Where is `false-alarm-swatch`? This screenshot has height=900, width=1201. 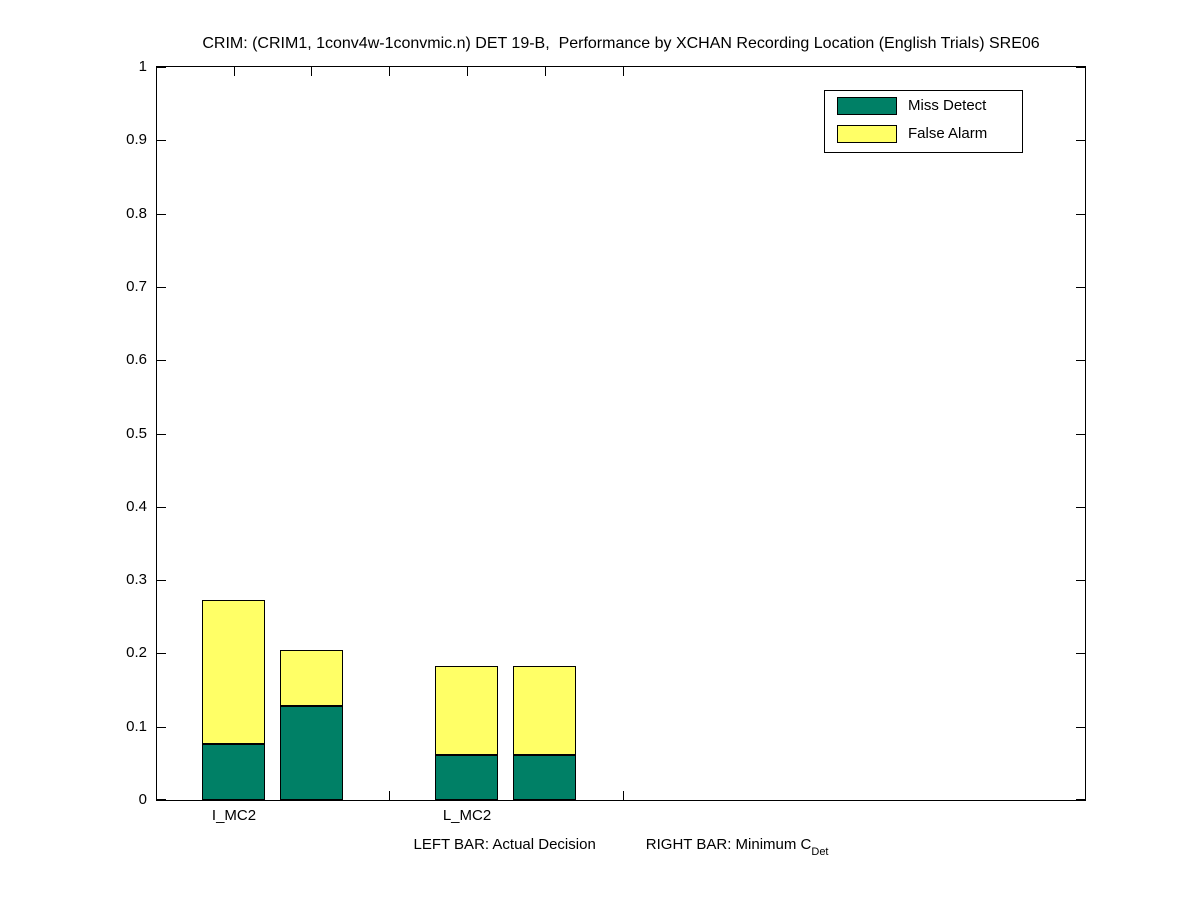 false-alarm-swatch is located at coordinates (867, 134).